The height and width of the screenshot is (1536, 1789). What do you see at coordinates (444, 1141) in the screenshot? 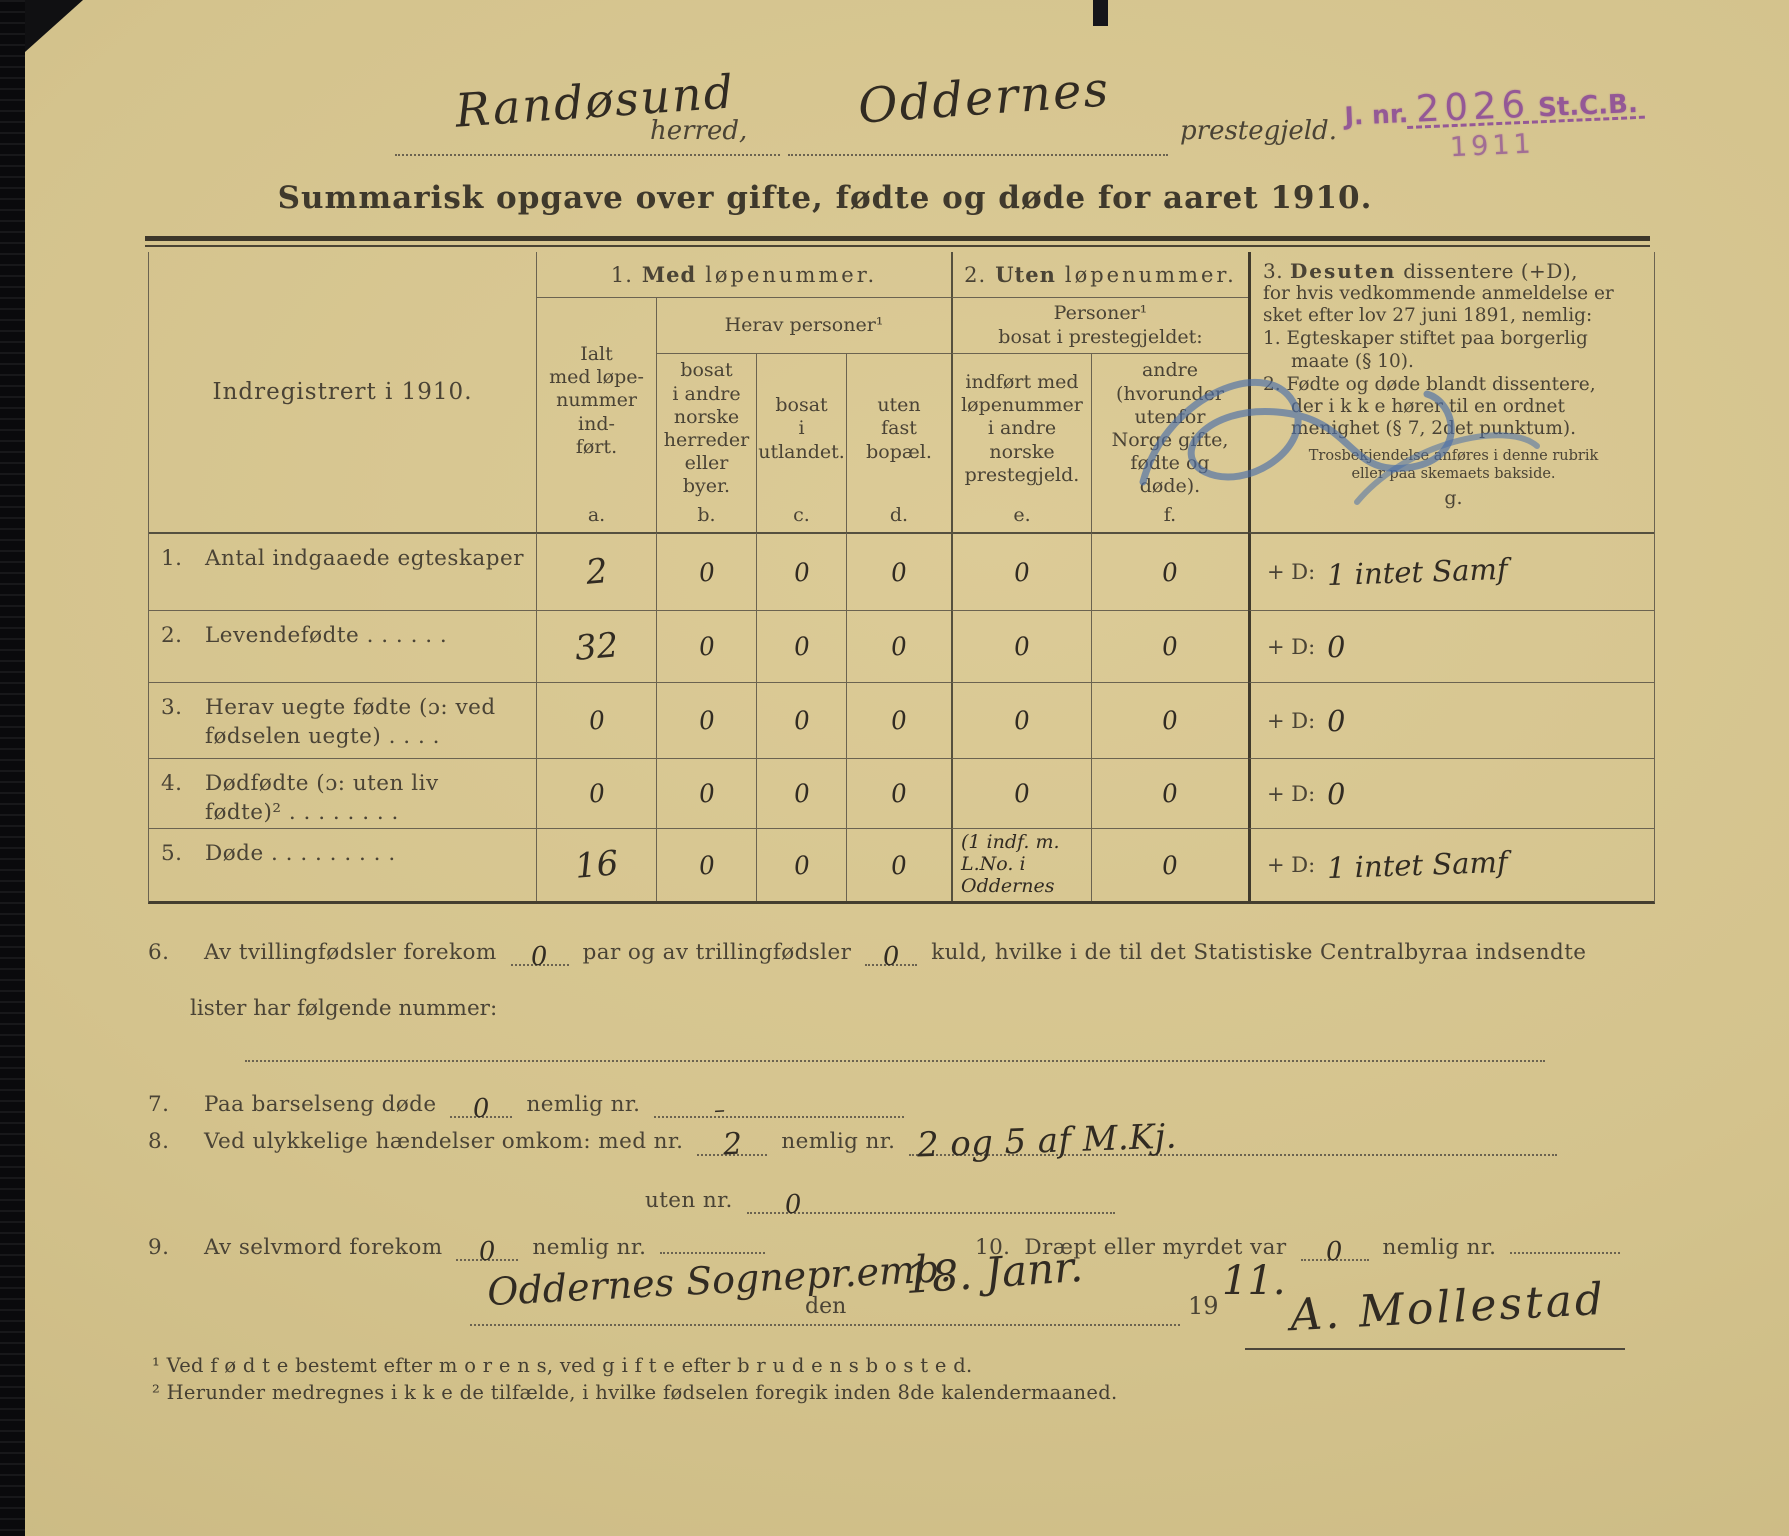
I see `section-text: Ved ulykkelige hændelser omkom: med nr.` at bounding box center [444, 1141].